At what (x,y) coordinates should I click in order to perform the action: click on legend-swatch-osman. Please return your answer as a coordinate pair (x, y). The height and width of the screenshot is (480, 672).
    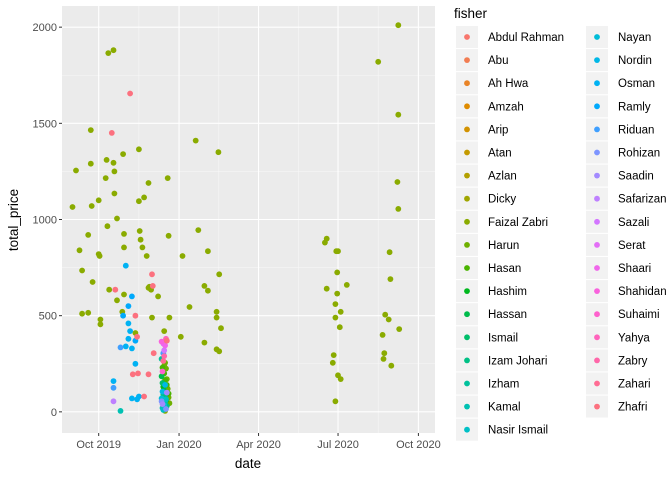
    Looking at the image, I should click on (597, 83).